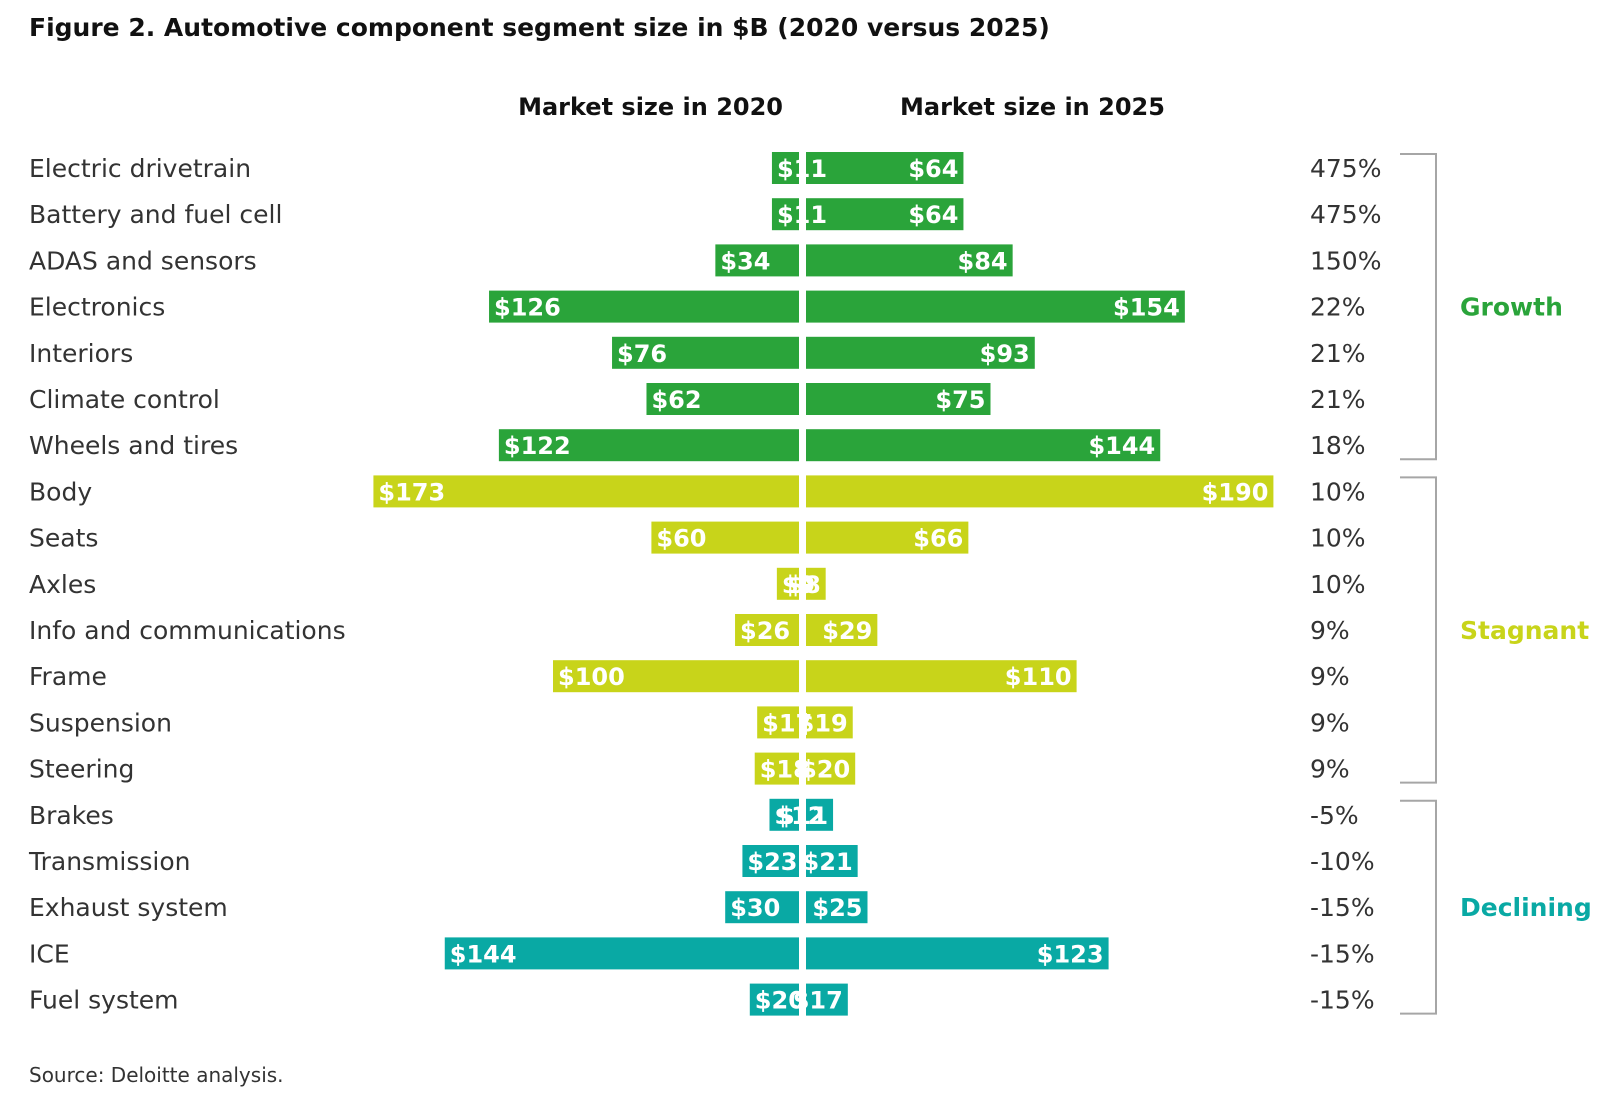 Image resolution: width=1614 pixels, height=1110 pixels. Describe the element at coordinates (128, 907) in the screenshot. I see `category-label: Exhaust system` at that location.